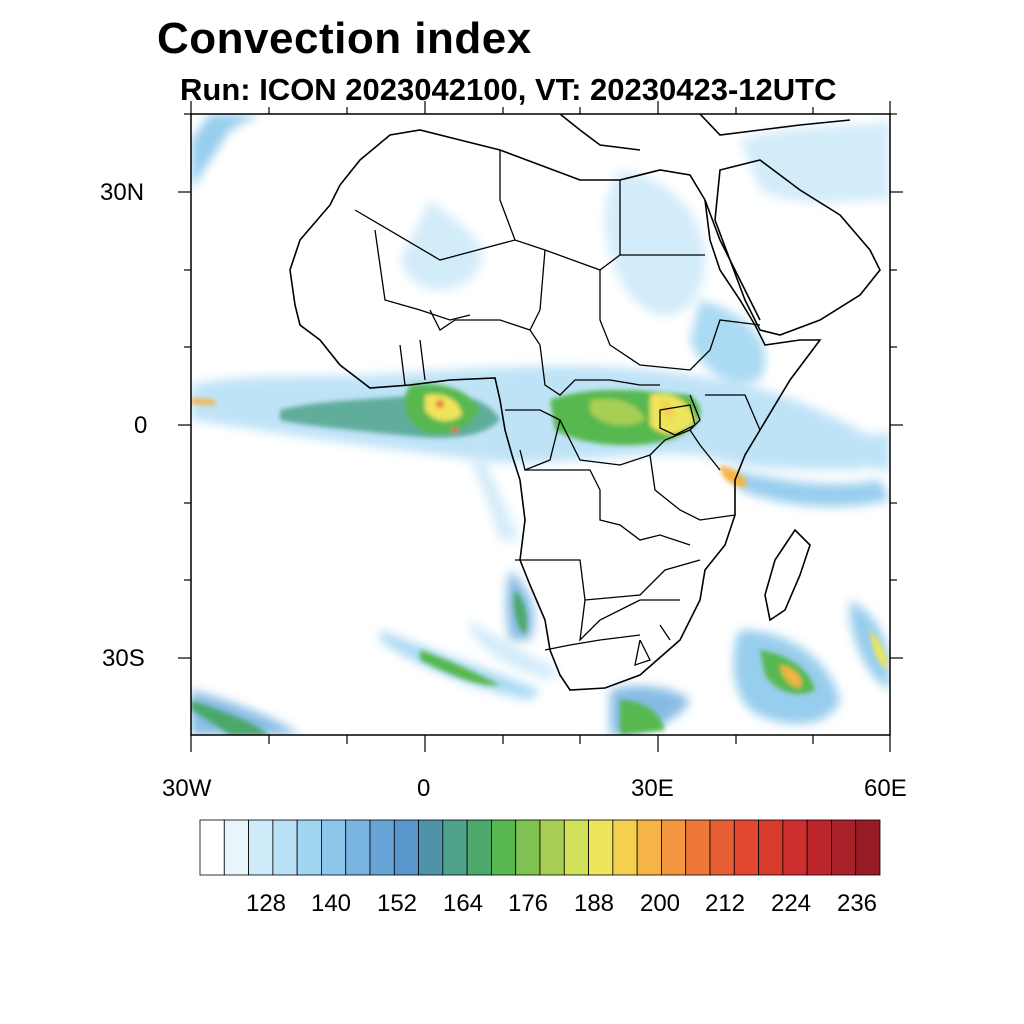 The width and height of the screenshot is (1024, 1024). What do you see at coordinates (508, 89) in the screenshot?
I see `chart-subtitle: Run: ICON 2023042100, VT: 20230423-12UTC` at bounding box center [508, 89].